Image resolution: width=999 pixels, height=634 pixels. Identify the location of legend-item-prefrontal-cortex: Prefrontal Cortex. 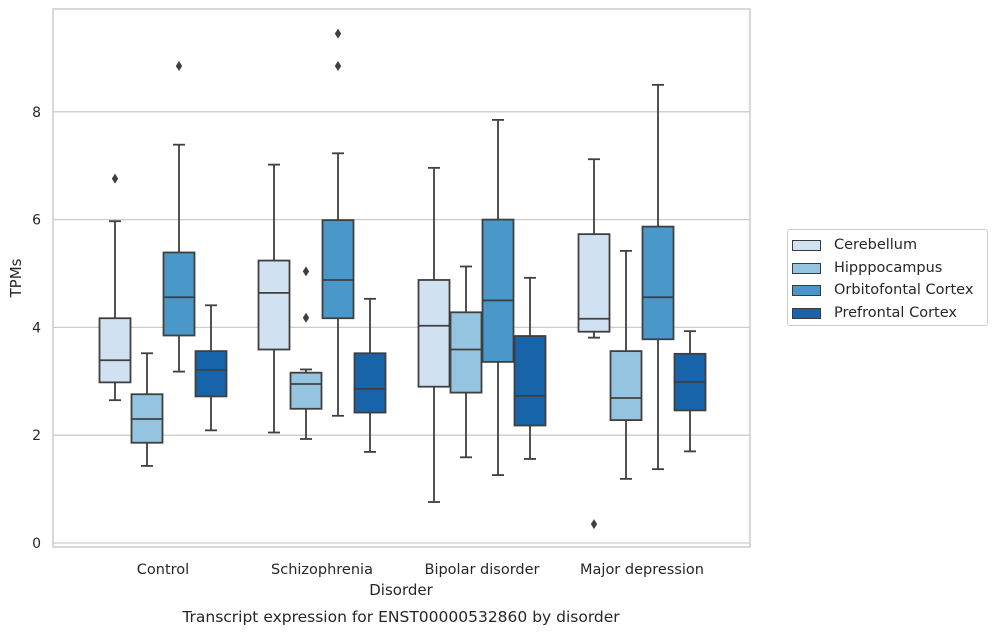
(874, 313).